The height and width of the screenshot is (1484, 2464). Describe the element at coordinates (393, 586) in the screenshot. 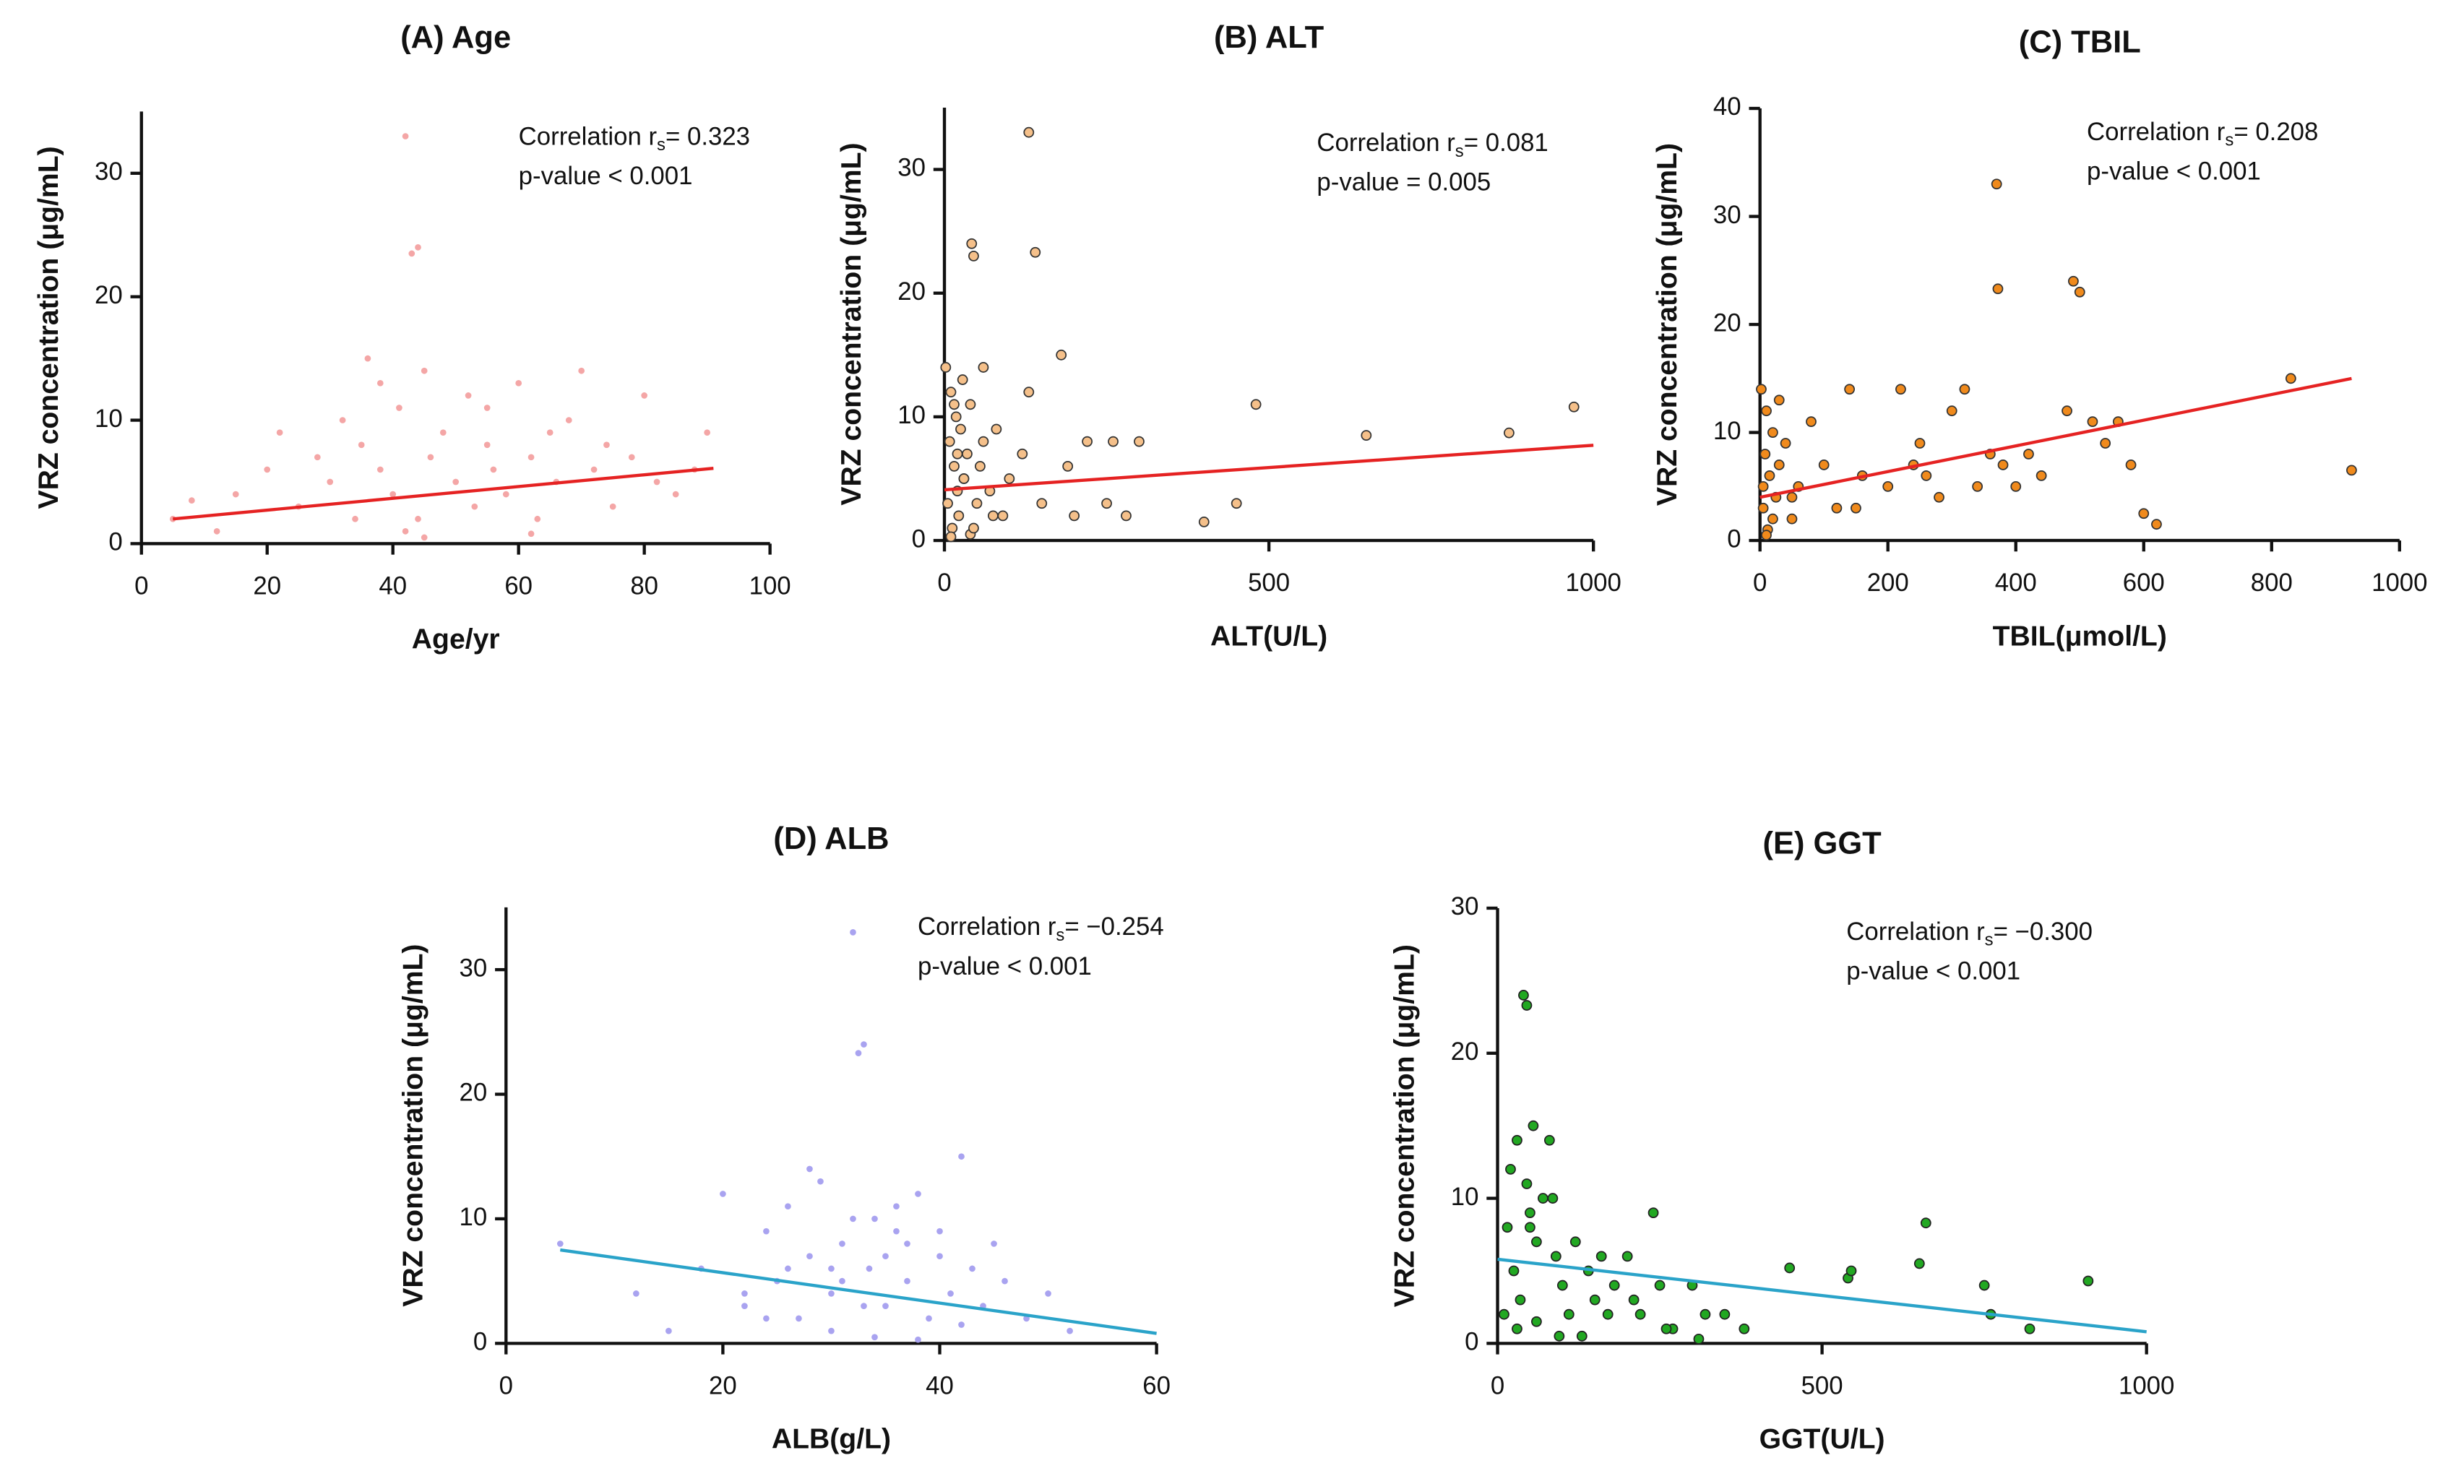

I see `x-tick-label: 40` at that location.